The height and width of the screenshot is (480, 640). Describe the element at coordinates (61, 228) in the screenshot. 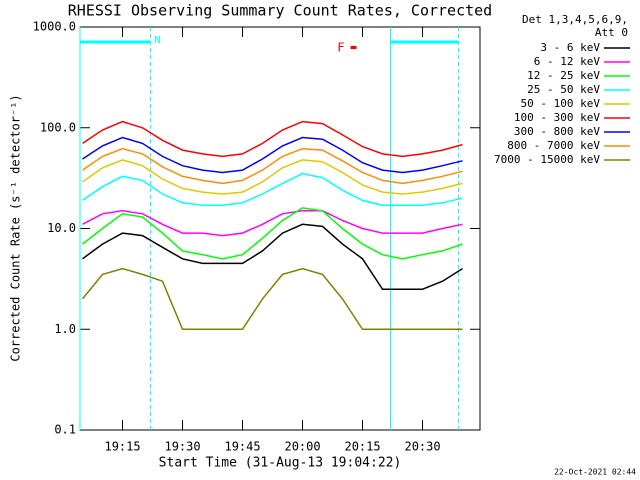

I see `y-tick-label: 10.0` at that location.